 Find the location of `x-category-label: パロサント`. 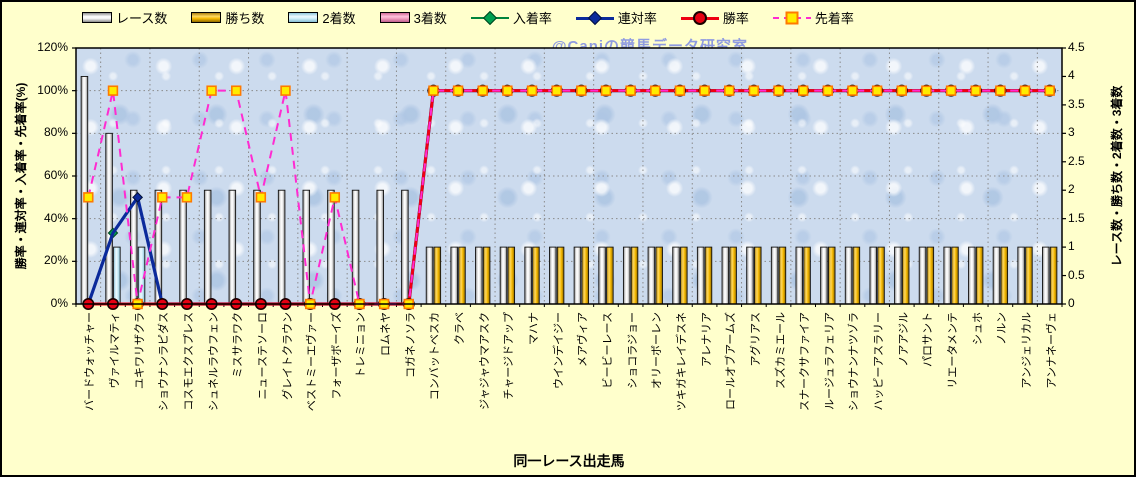

x-category-label: パロサント is located at coordinates (928, 339).